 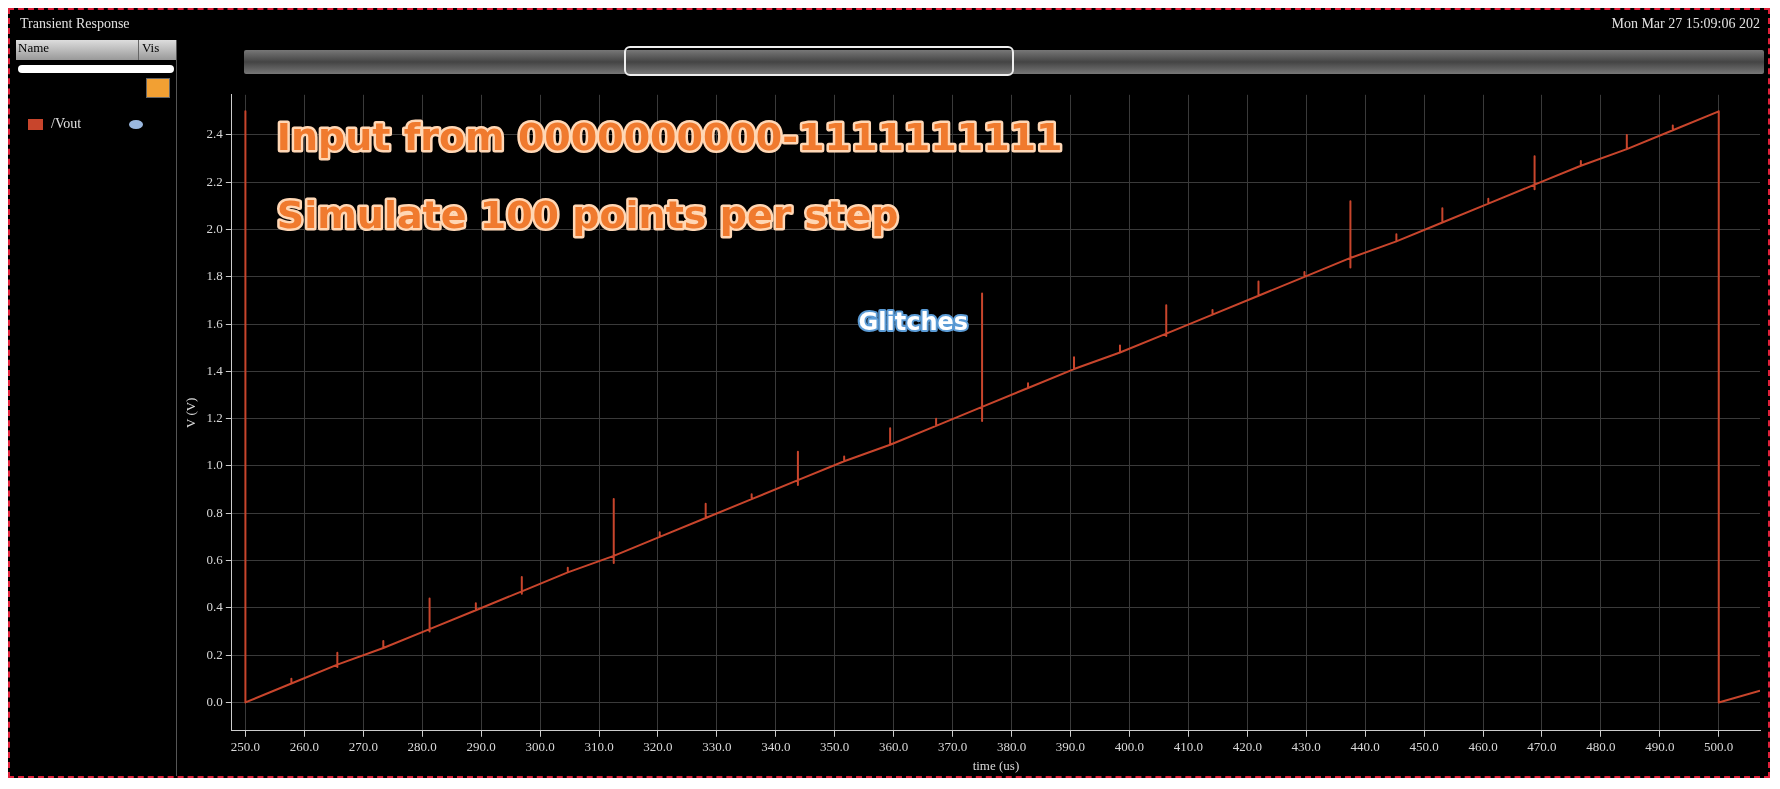 I want to click on x-tick-label: 480.0, so click(x=1601, y=747).